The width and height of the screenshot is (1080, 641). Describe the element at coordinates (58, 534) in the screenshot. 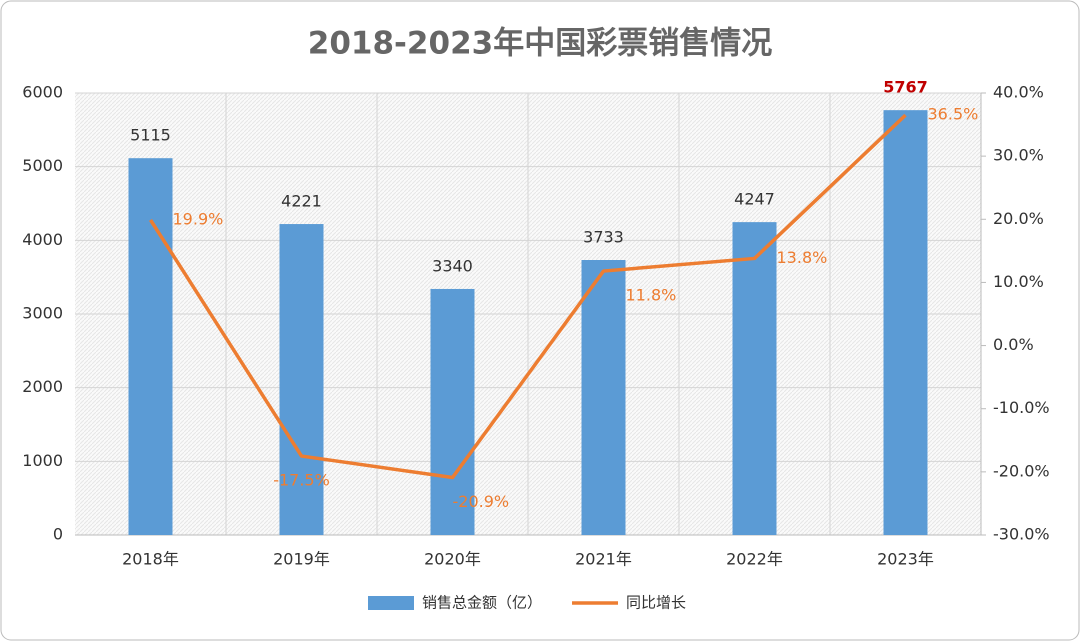

I see `y-tick-label: 0` at that location.